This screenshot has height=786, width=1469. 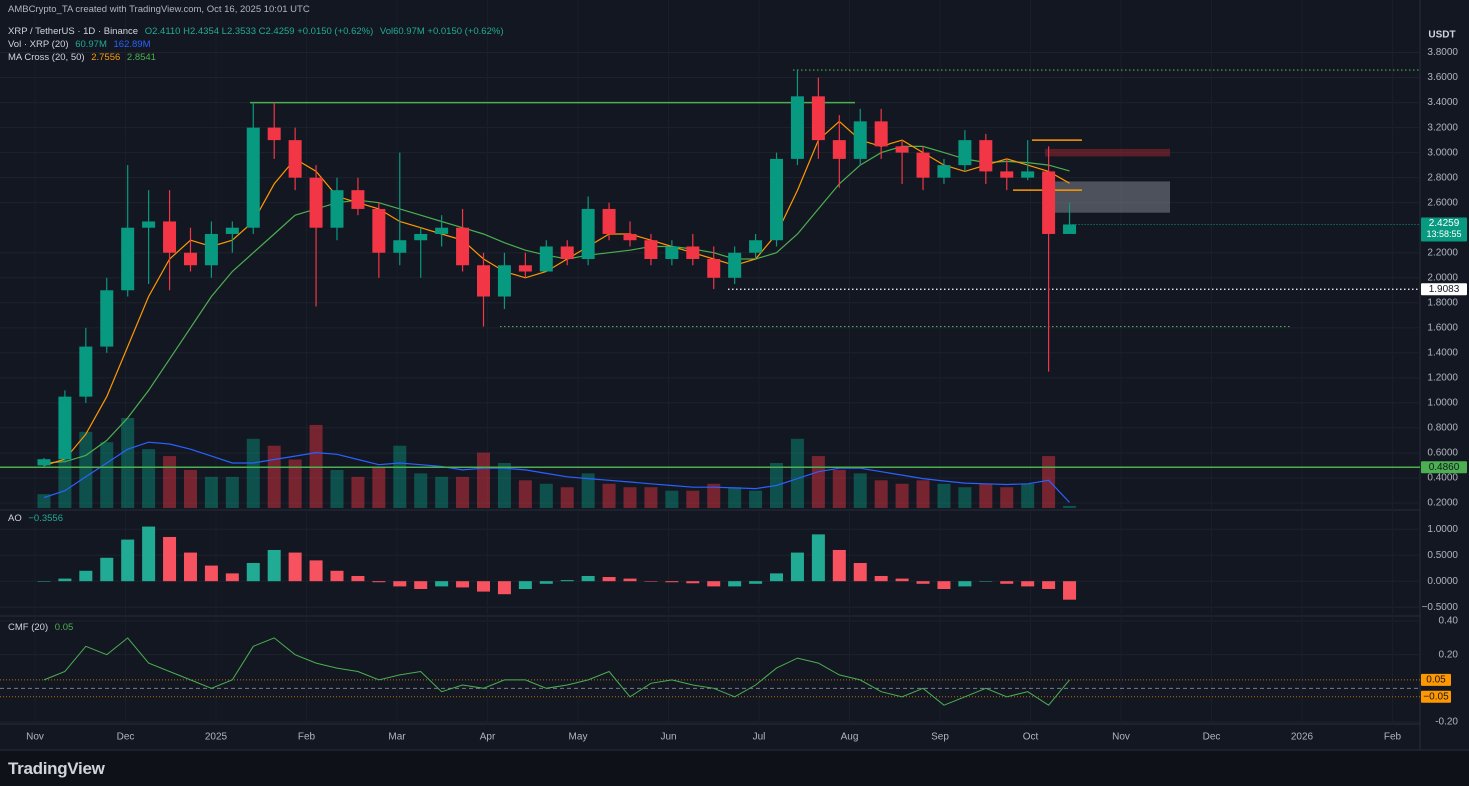 What do you see at coordinates (45, 518) in the screenshot?
I see `ao-last: −0.3556` at bounding box center [45, 518].